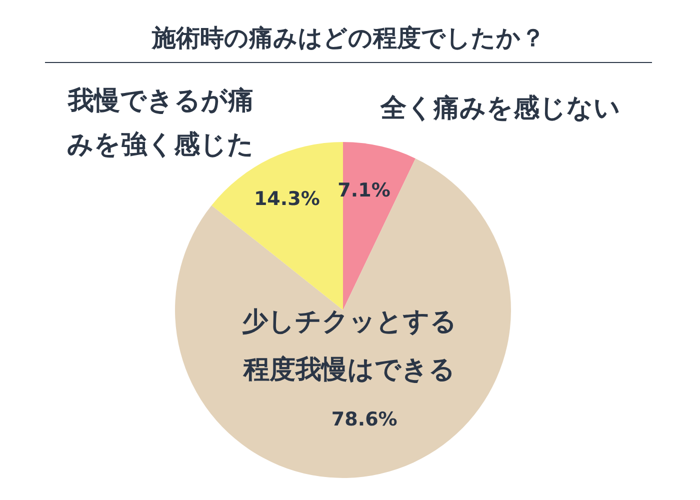  Describe the element at coordinates (160, 123) in the screenshot. I see `slice-label: 我慢できるが痛みを強く感じた` at that location.